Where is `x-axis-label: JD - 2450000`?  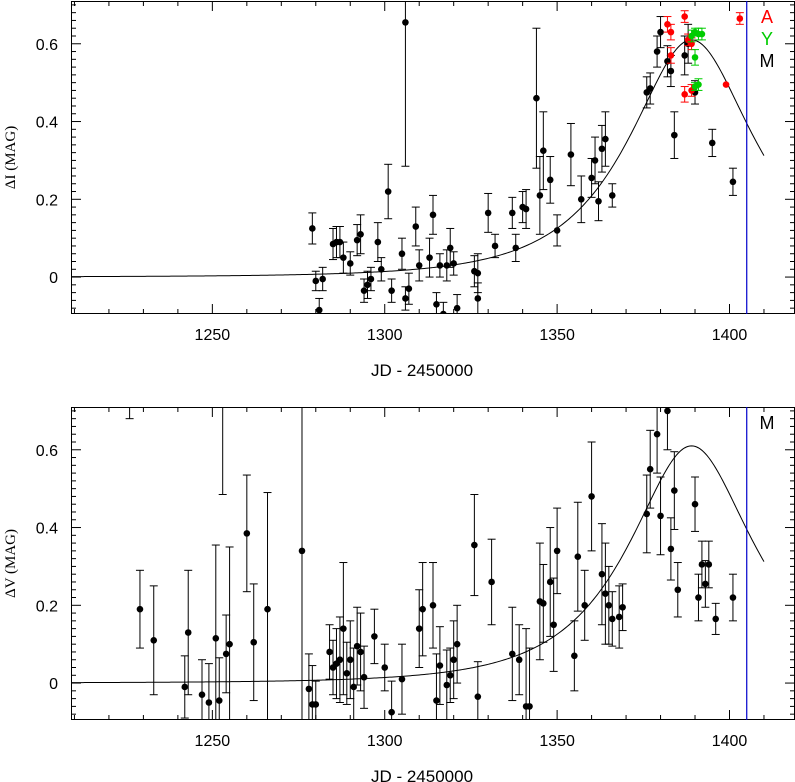
x-axis-label: JD - 2450000 is located at coordinates (422, 370).